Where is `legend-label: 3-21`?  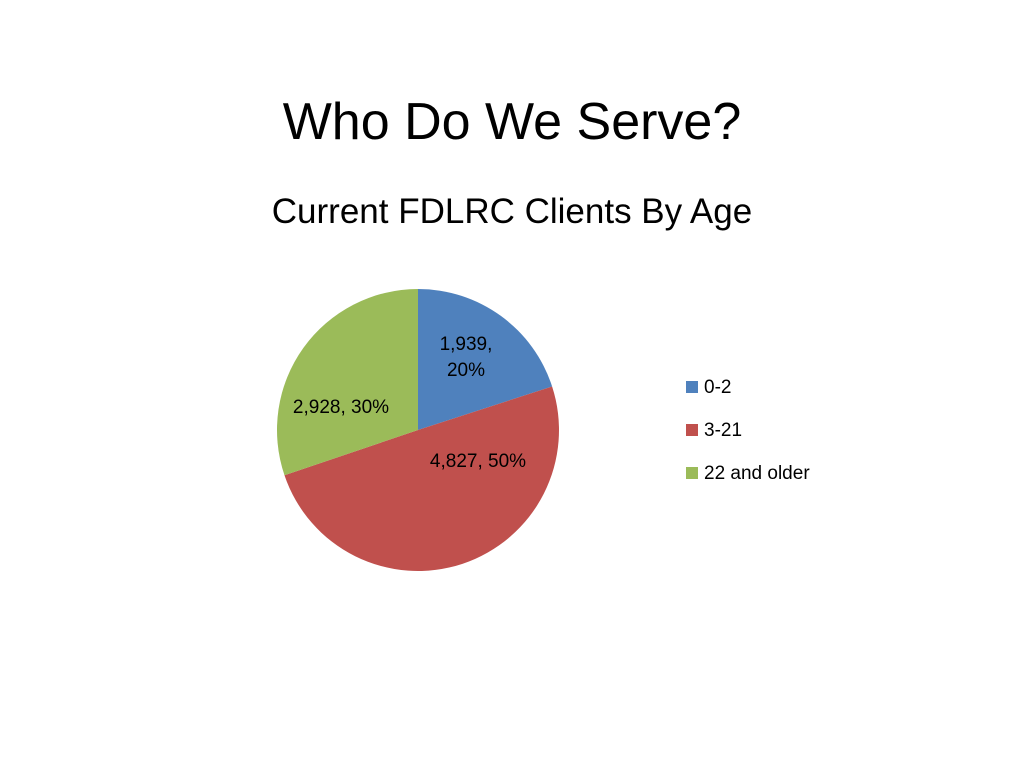 legend-label: 3-21 is located at coordinates (723, 430).